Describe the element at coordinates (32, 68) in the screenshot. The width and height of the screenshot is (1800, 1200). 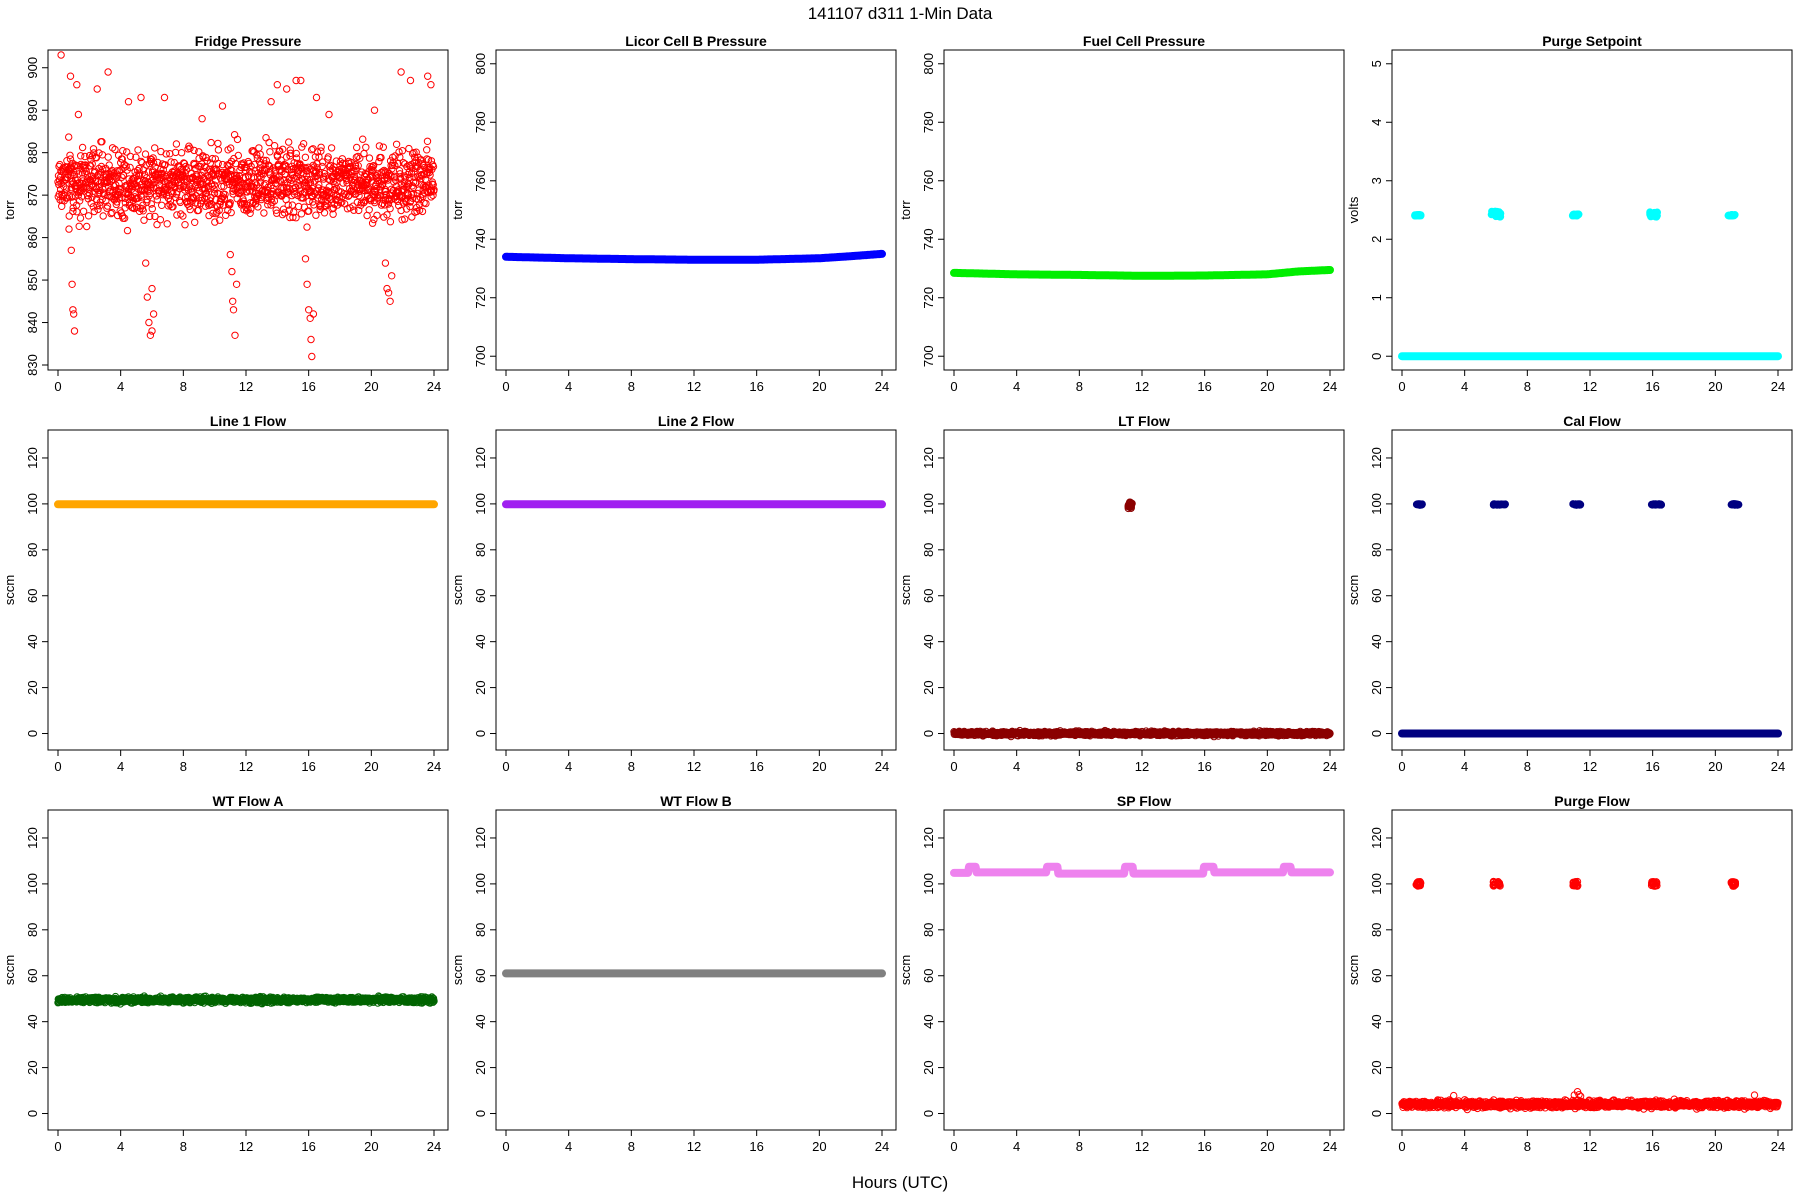
I see `y-tick-label: 900` at that location.